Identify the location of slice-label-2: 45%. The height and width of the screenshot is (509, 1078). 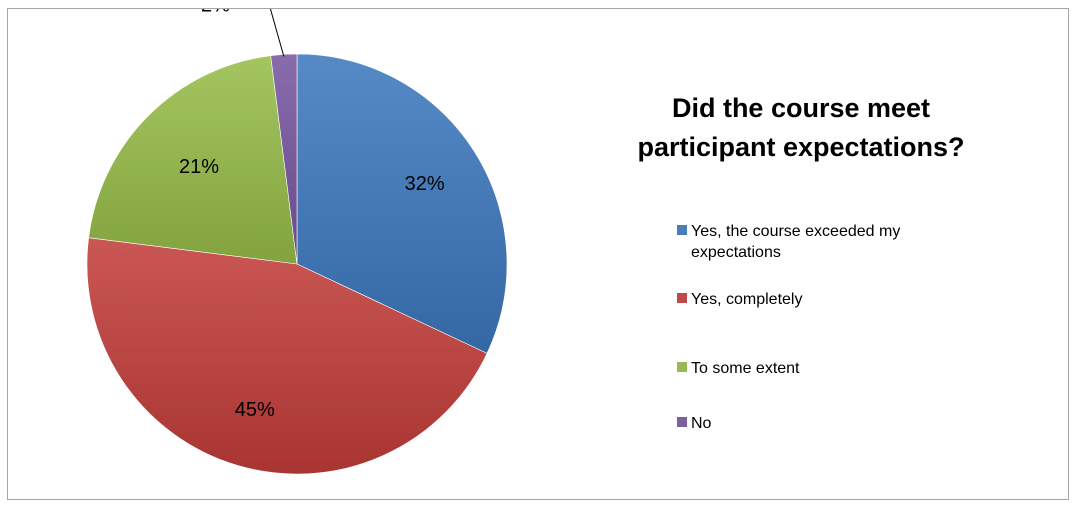
(255, 410).